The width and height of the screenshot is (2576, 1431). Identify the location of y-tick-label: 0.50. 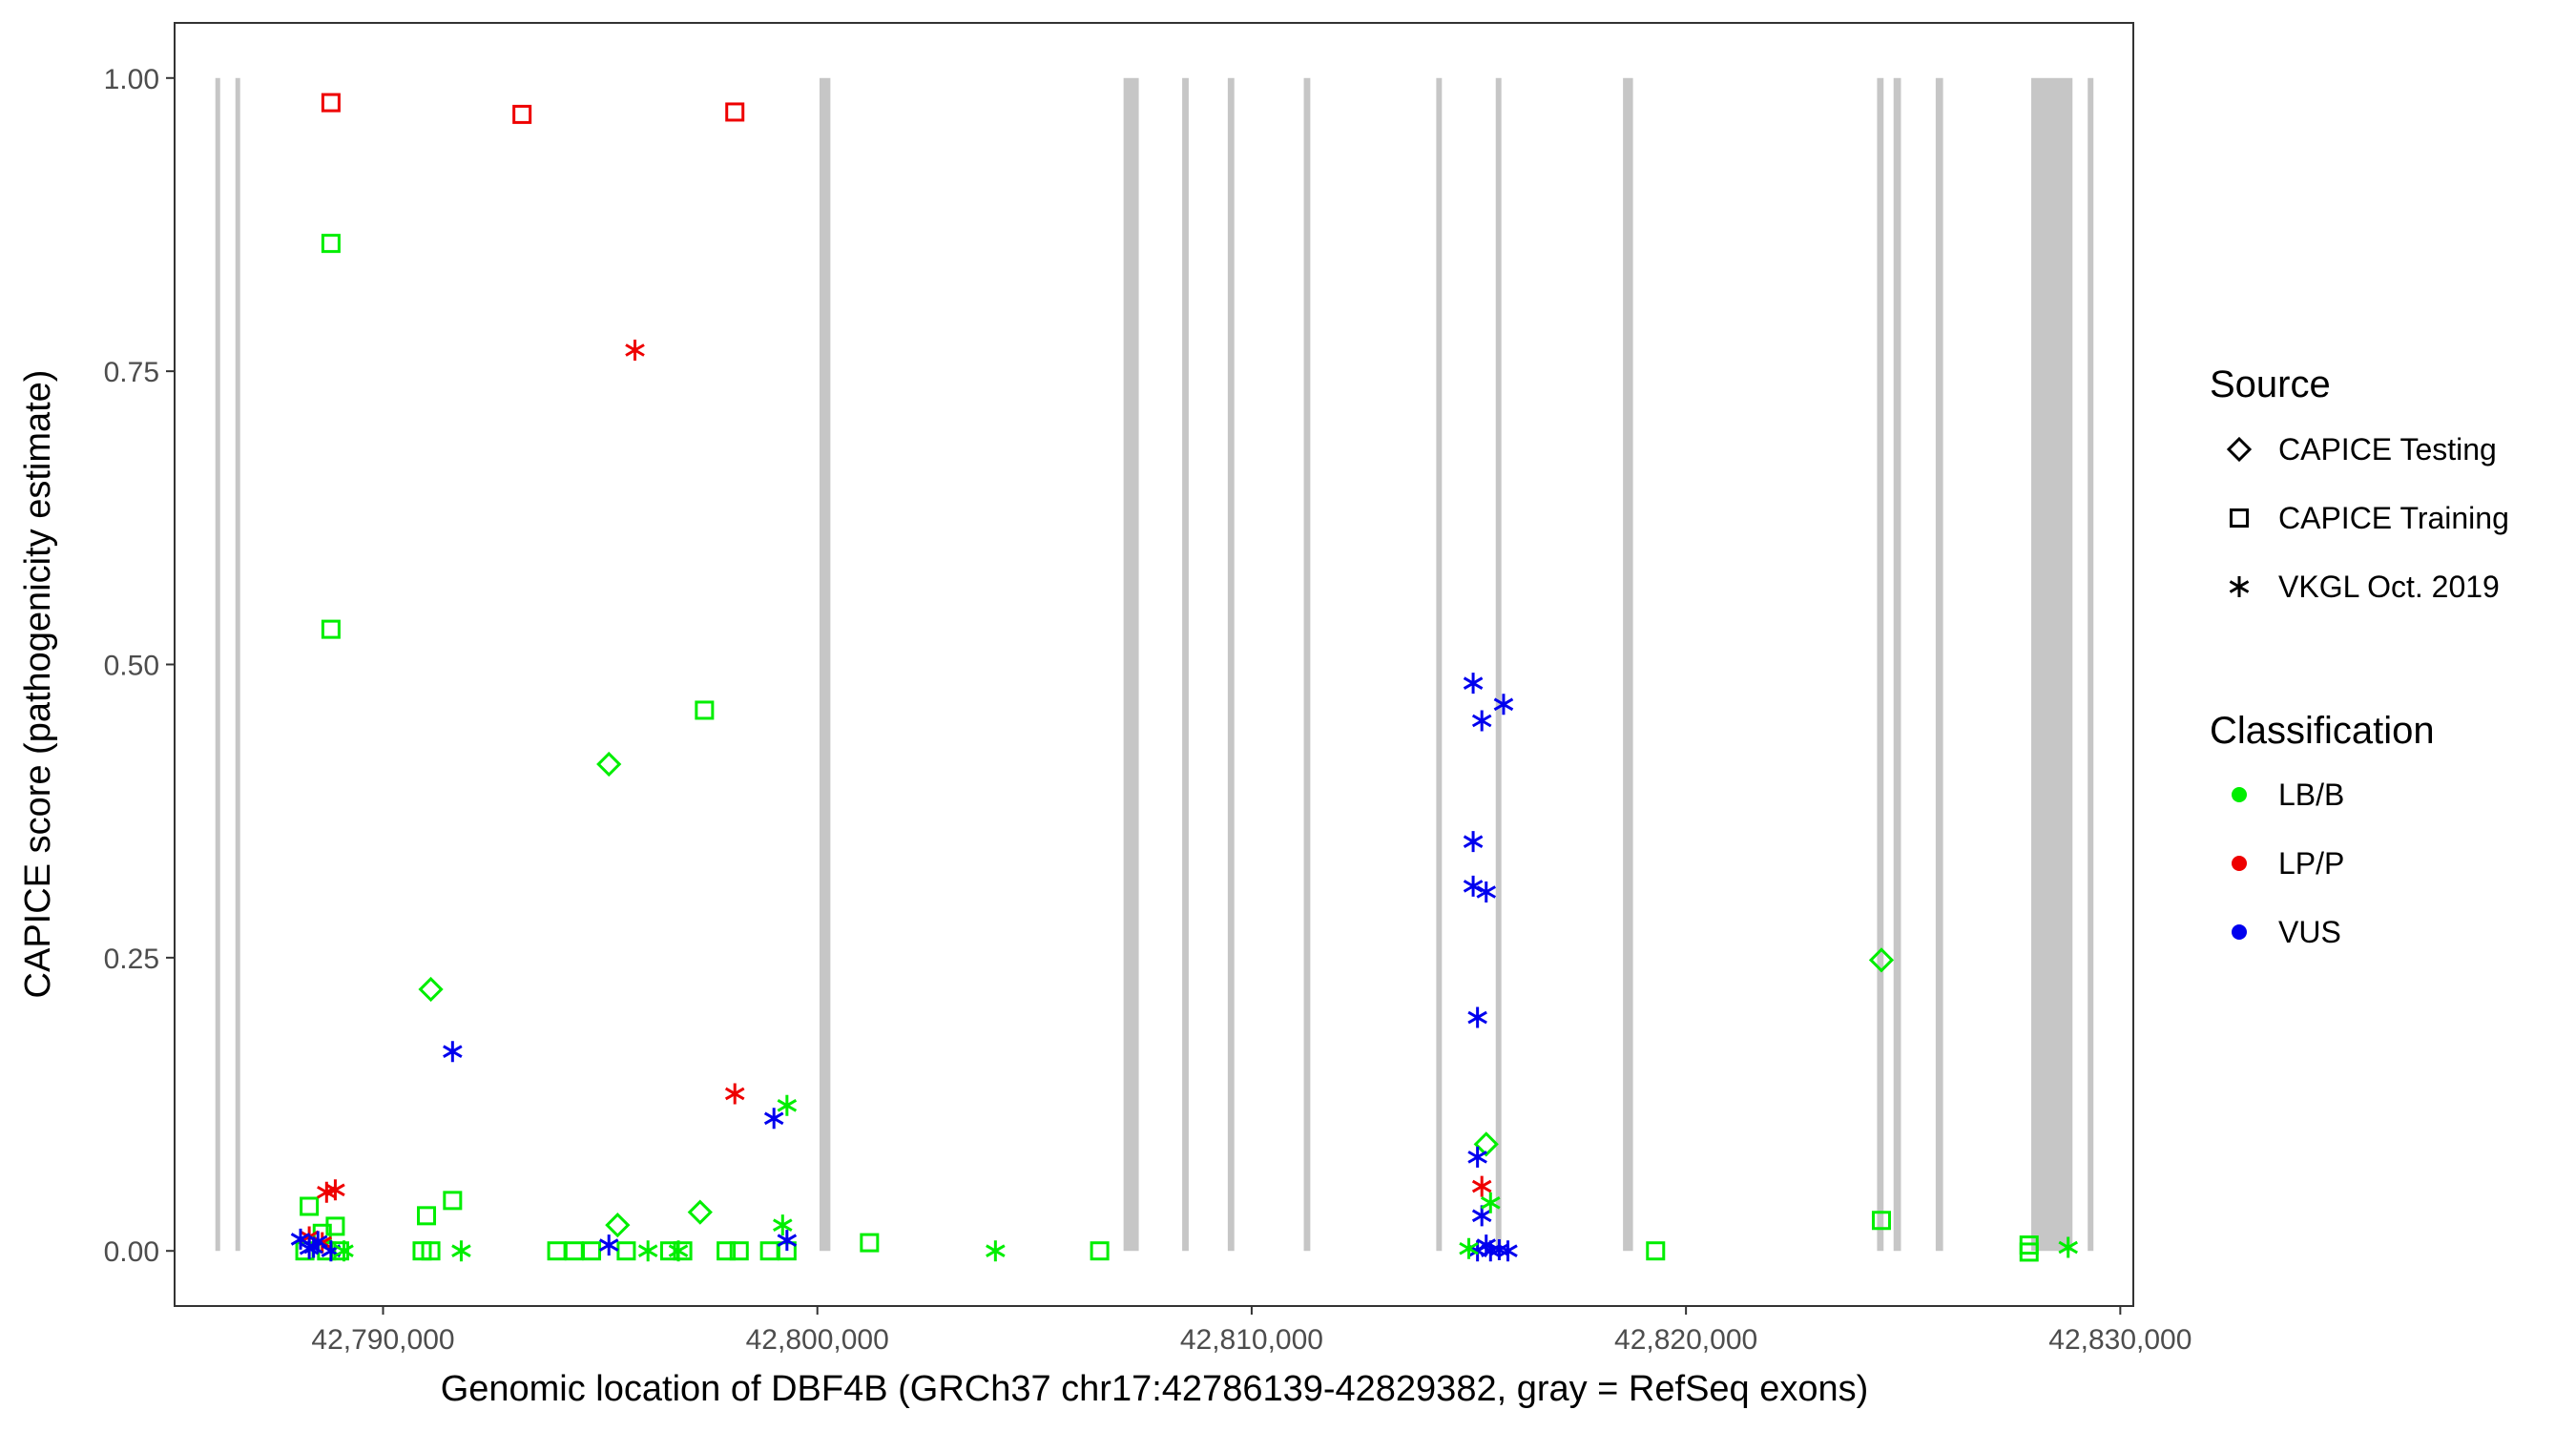
(131, 667).